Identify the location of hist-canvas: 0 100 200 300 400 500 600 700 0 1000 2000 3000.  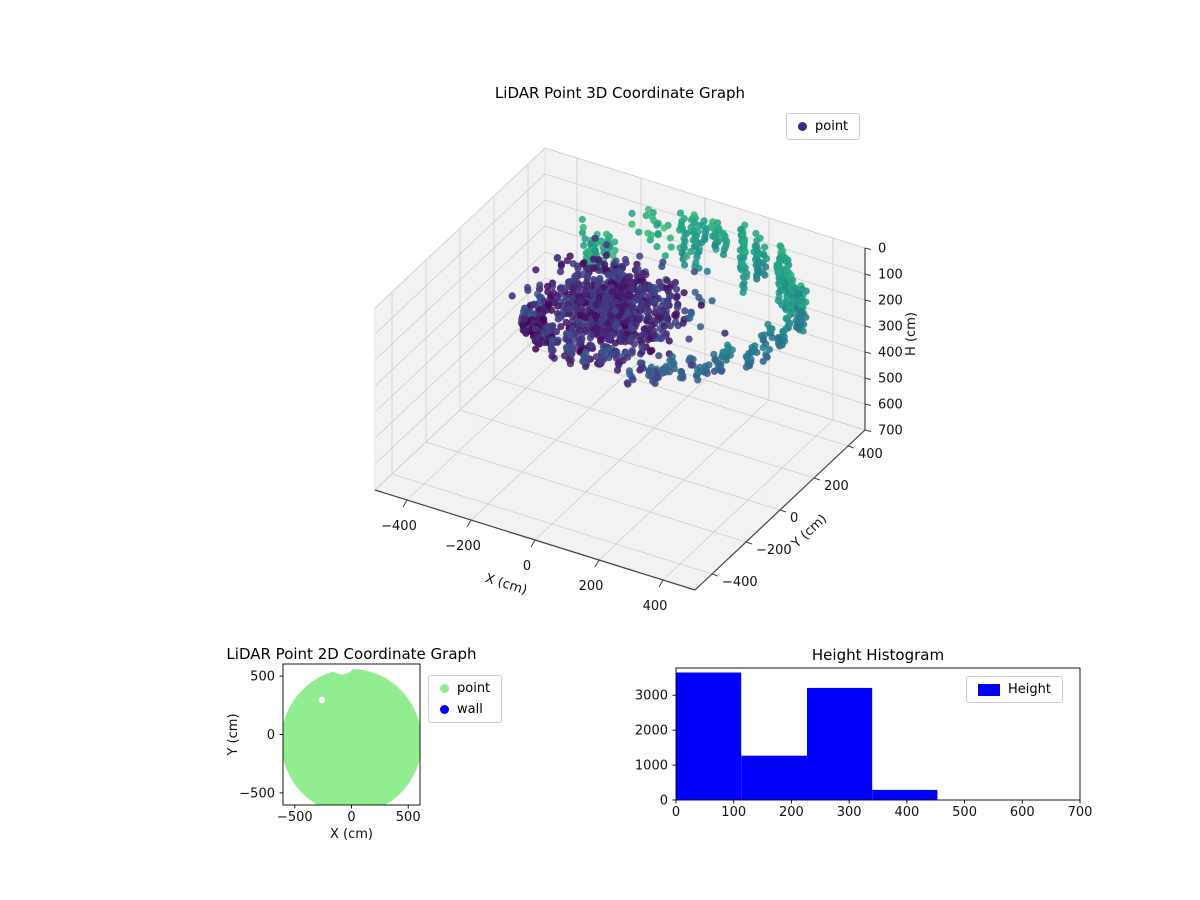
(863, 743).